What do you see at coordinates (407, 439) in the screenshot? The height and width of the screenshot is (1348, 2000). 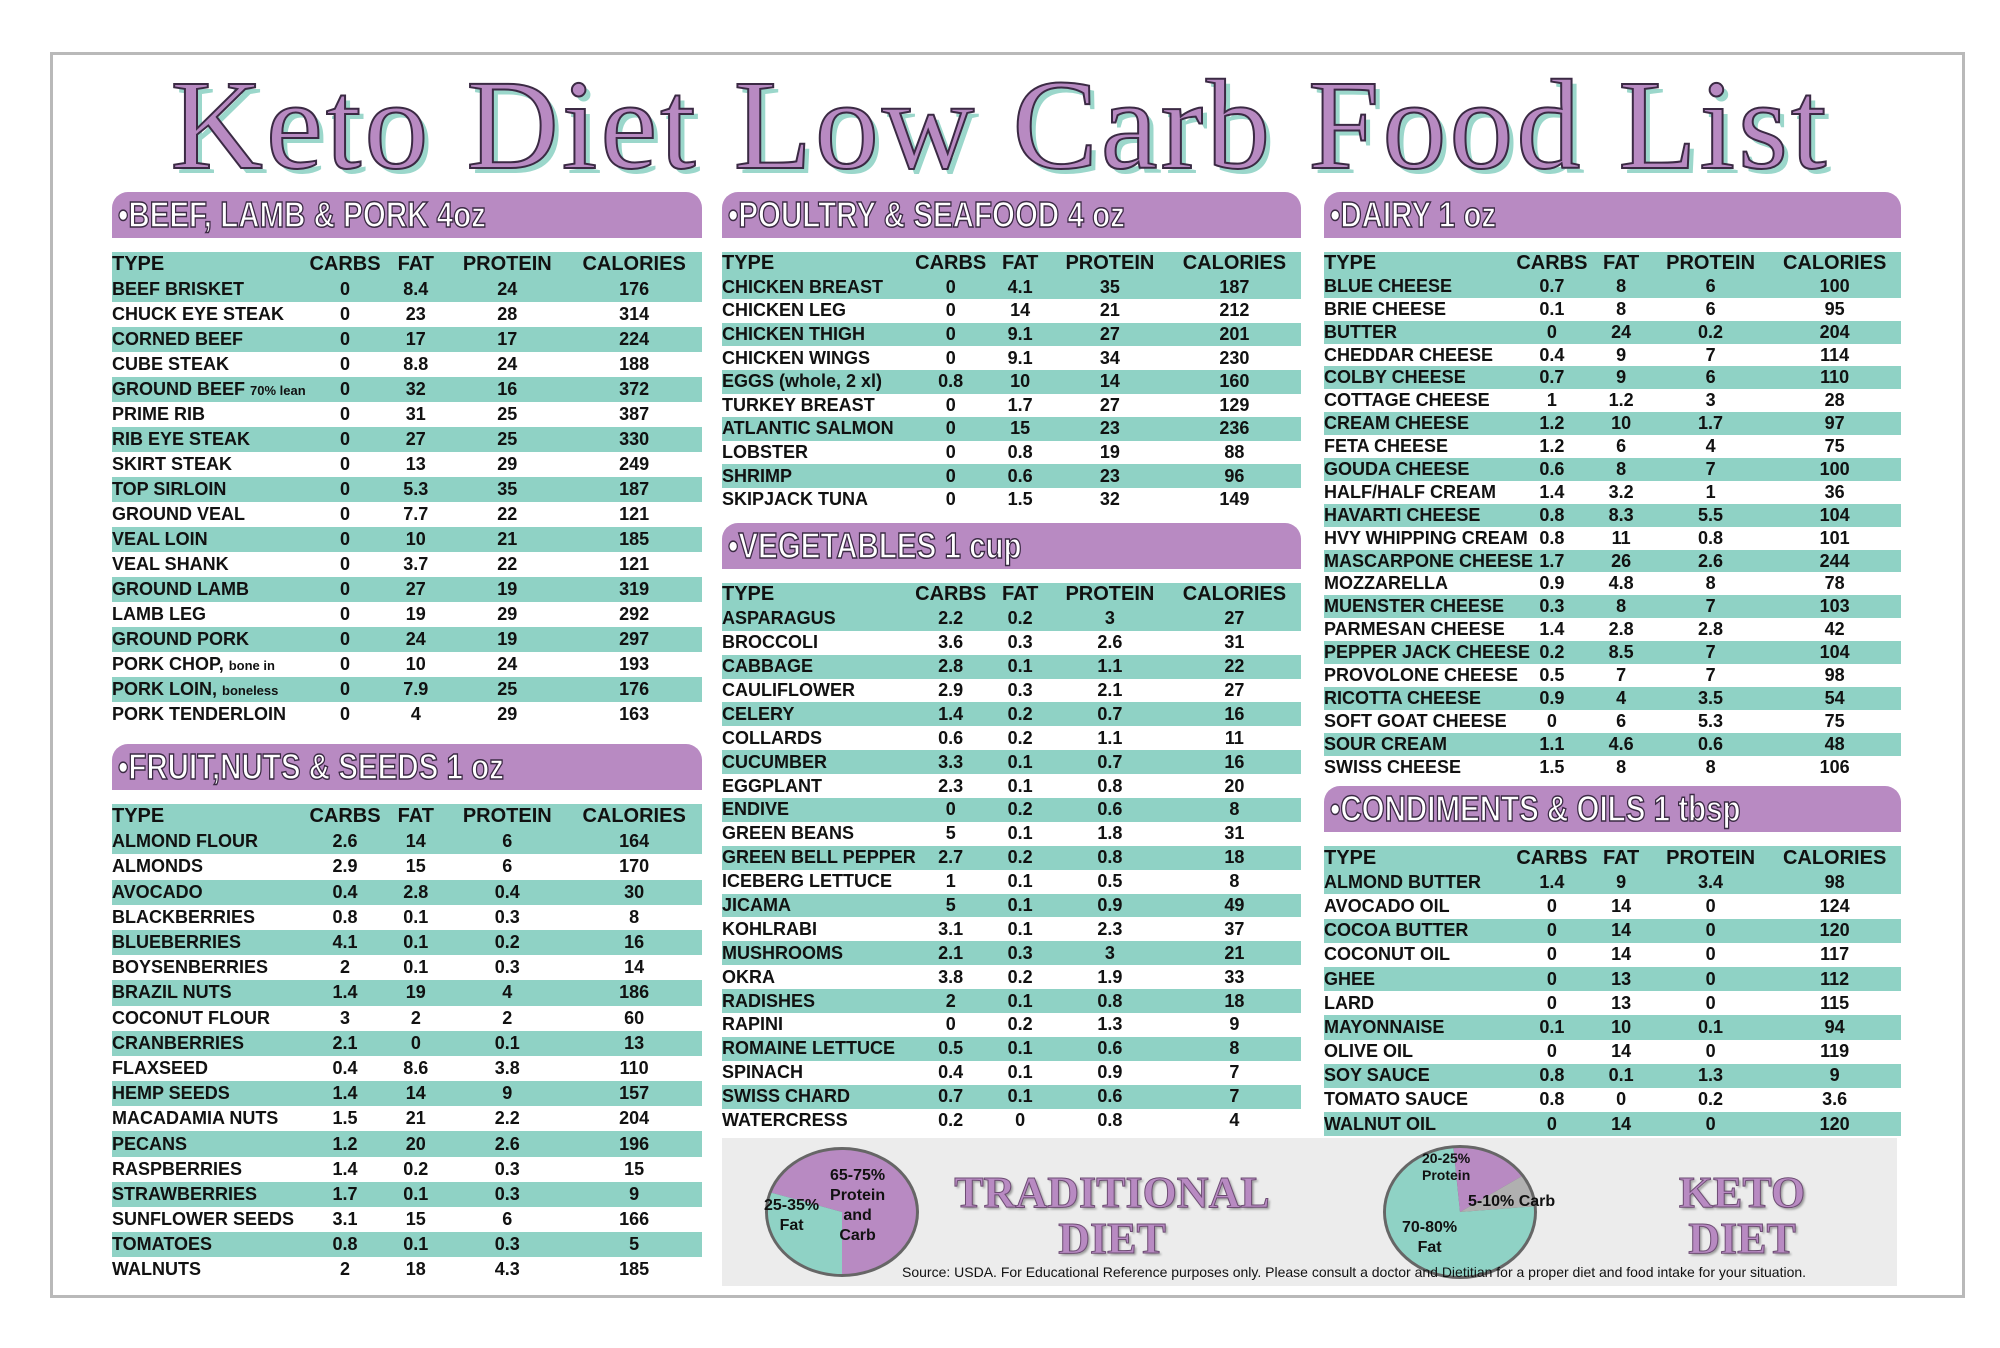 I see `table-row: RIB EYE STEAK 0 27 25 330` at bounding box center [407, 439].